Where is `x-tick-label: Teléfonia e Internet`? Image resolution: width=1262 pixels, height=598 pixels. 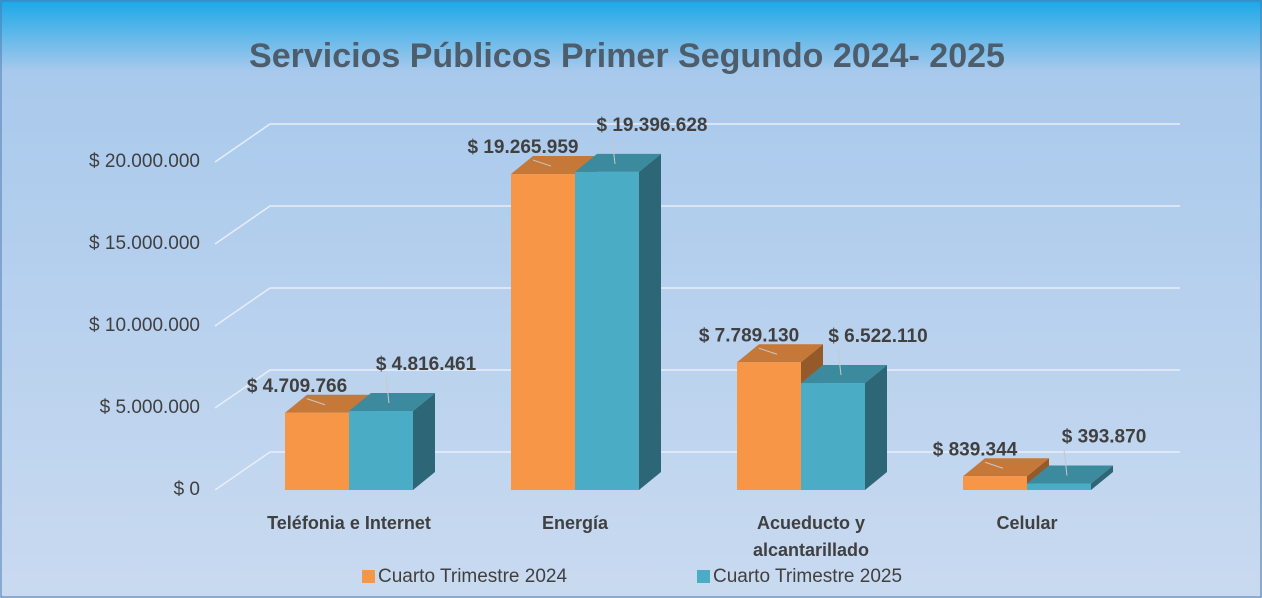 x-tick-label: Teléfonia e Internet is located at coordinates (349, 523).